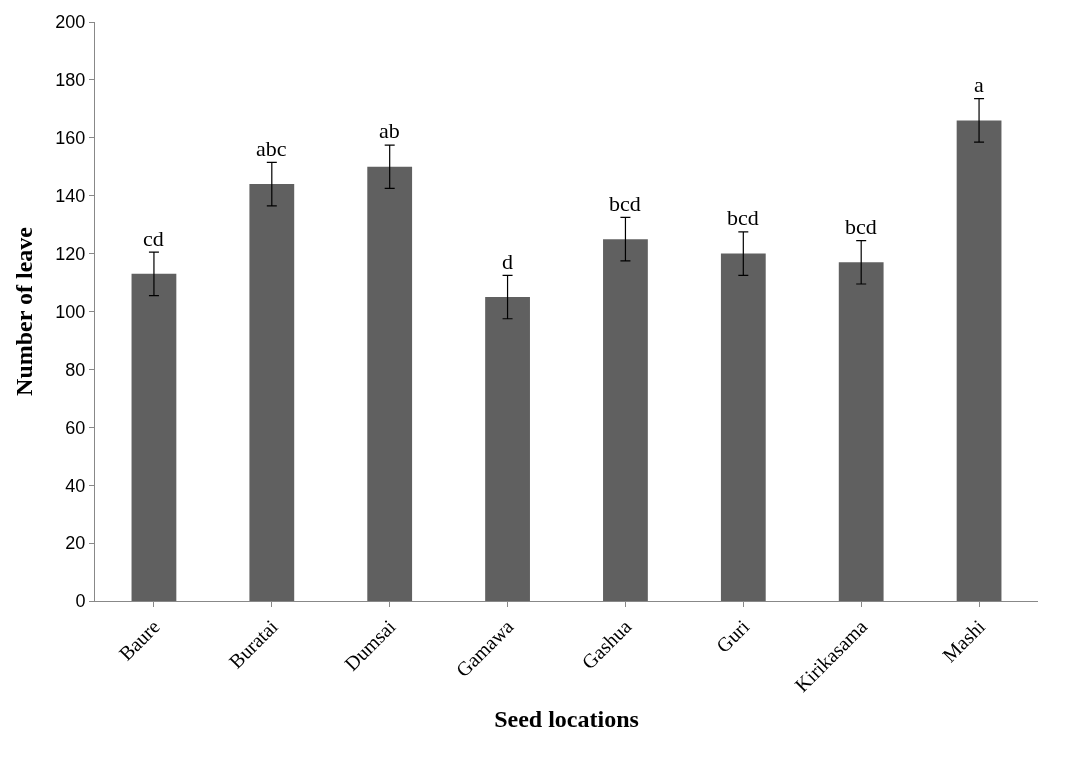  Describe the element at coordinates (979, 84) in the screenshot. I see `annotation: a` at that location.